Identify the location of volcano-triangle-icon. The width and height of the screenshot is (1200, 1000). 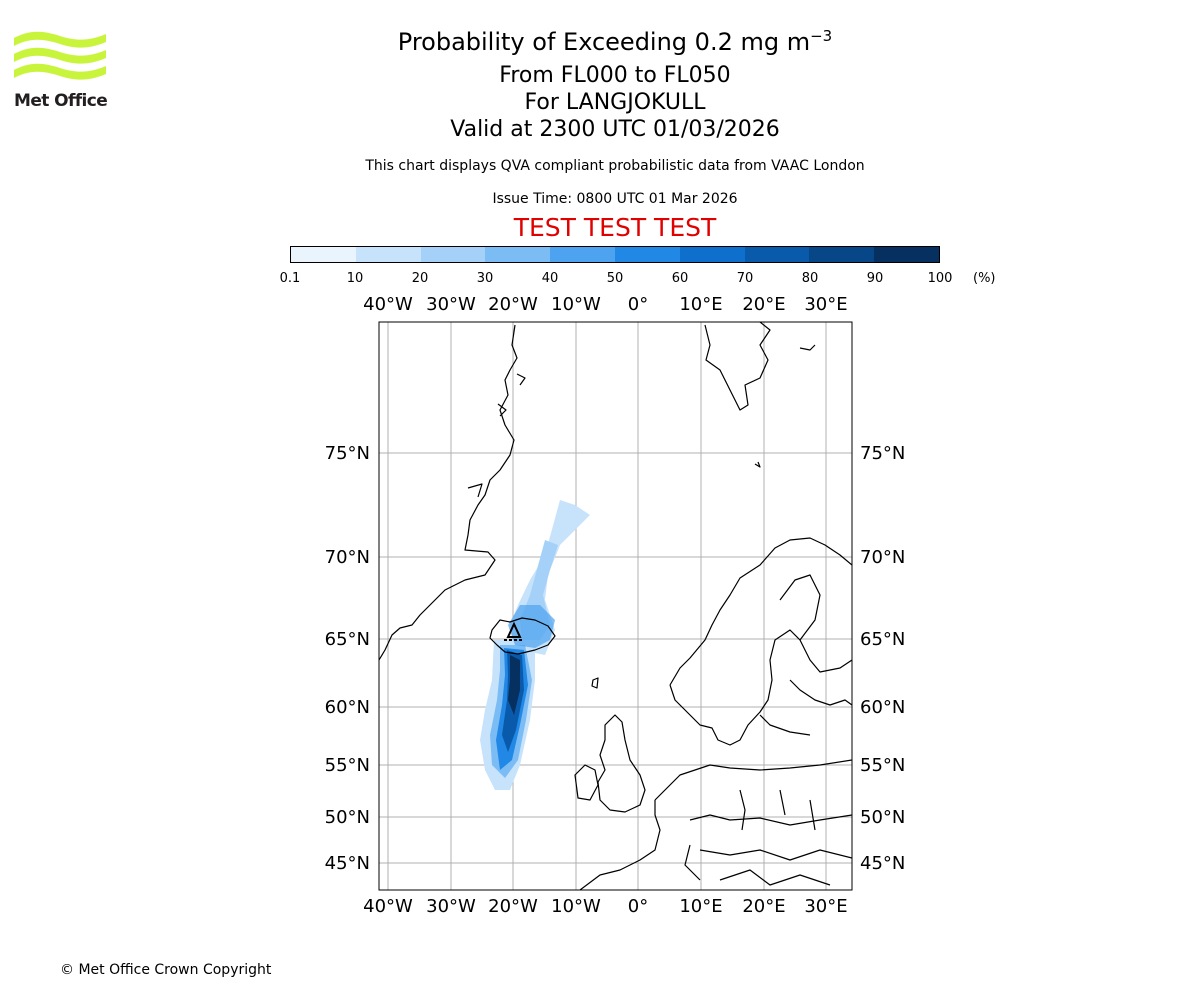
(514, 631).